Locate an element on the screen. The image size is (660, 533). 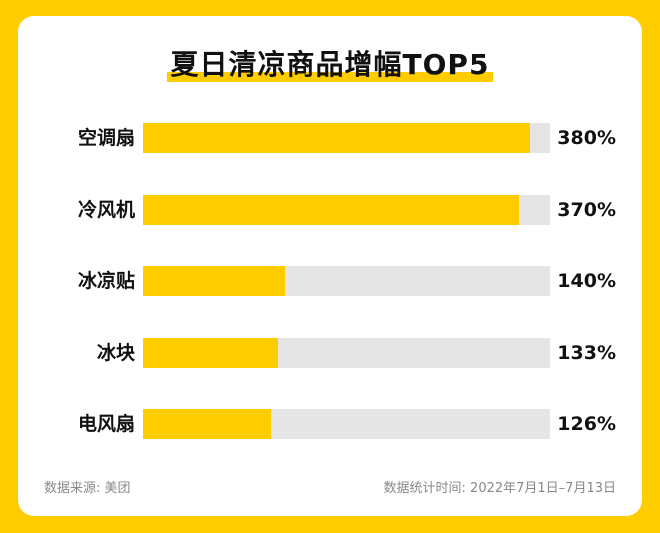
value-label: 380% is located at coordinates (586, 138).